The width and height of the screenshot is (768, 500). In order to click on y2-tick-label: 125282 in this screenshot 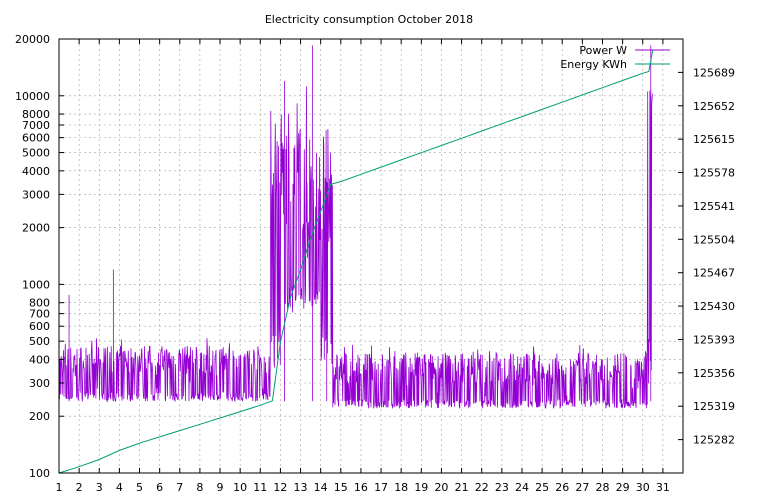, I will do `click(714, 440)`.